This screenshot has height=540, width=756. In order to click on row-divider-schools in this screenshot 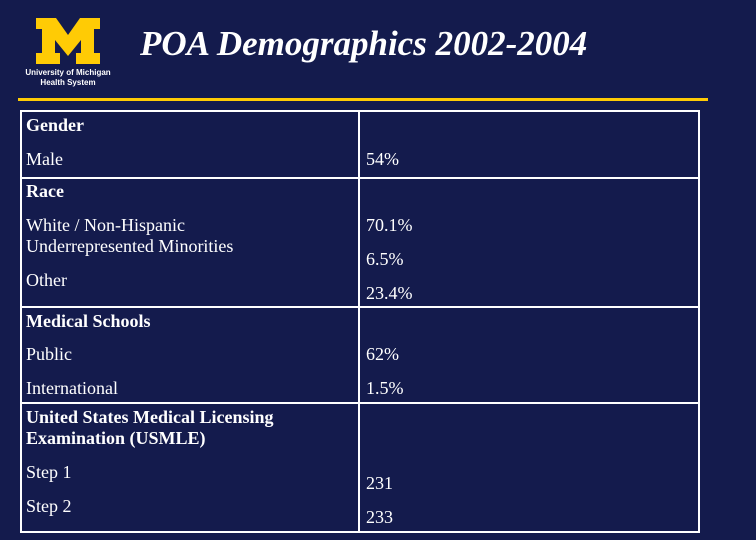, I will do `click(360, 403)`.